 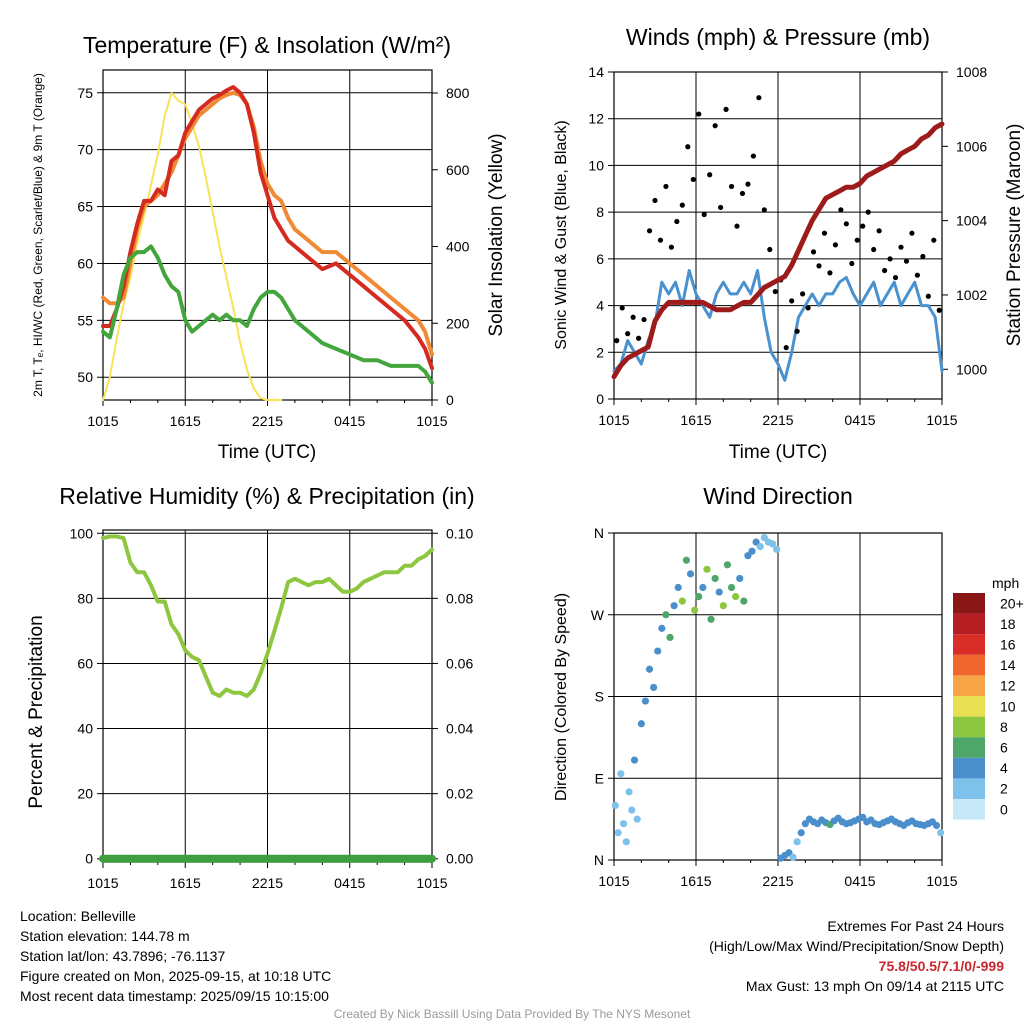 I want to click on y-tick-label: W, so click(x=598, y=615).